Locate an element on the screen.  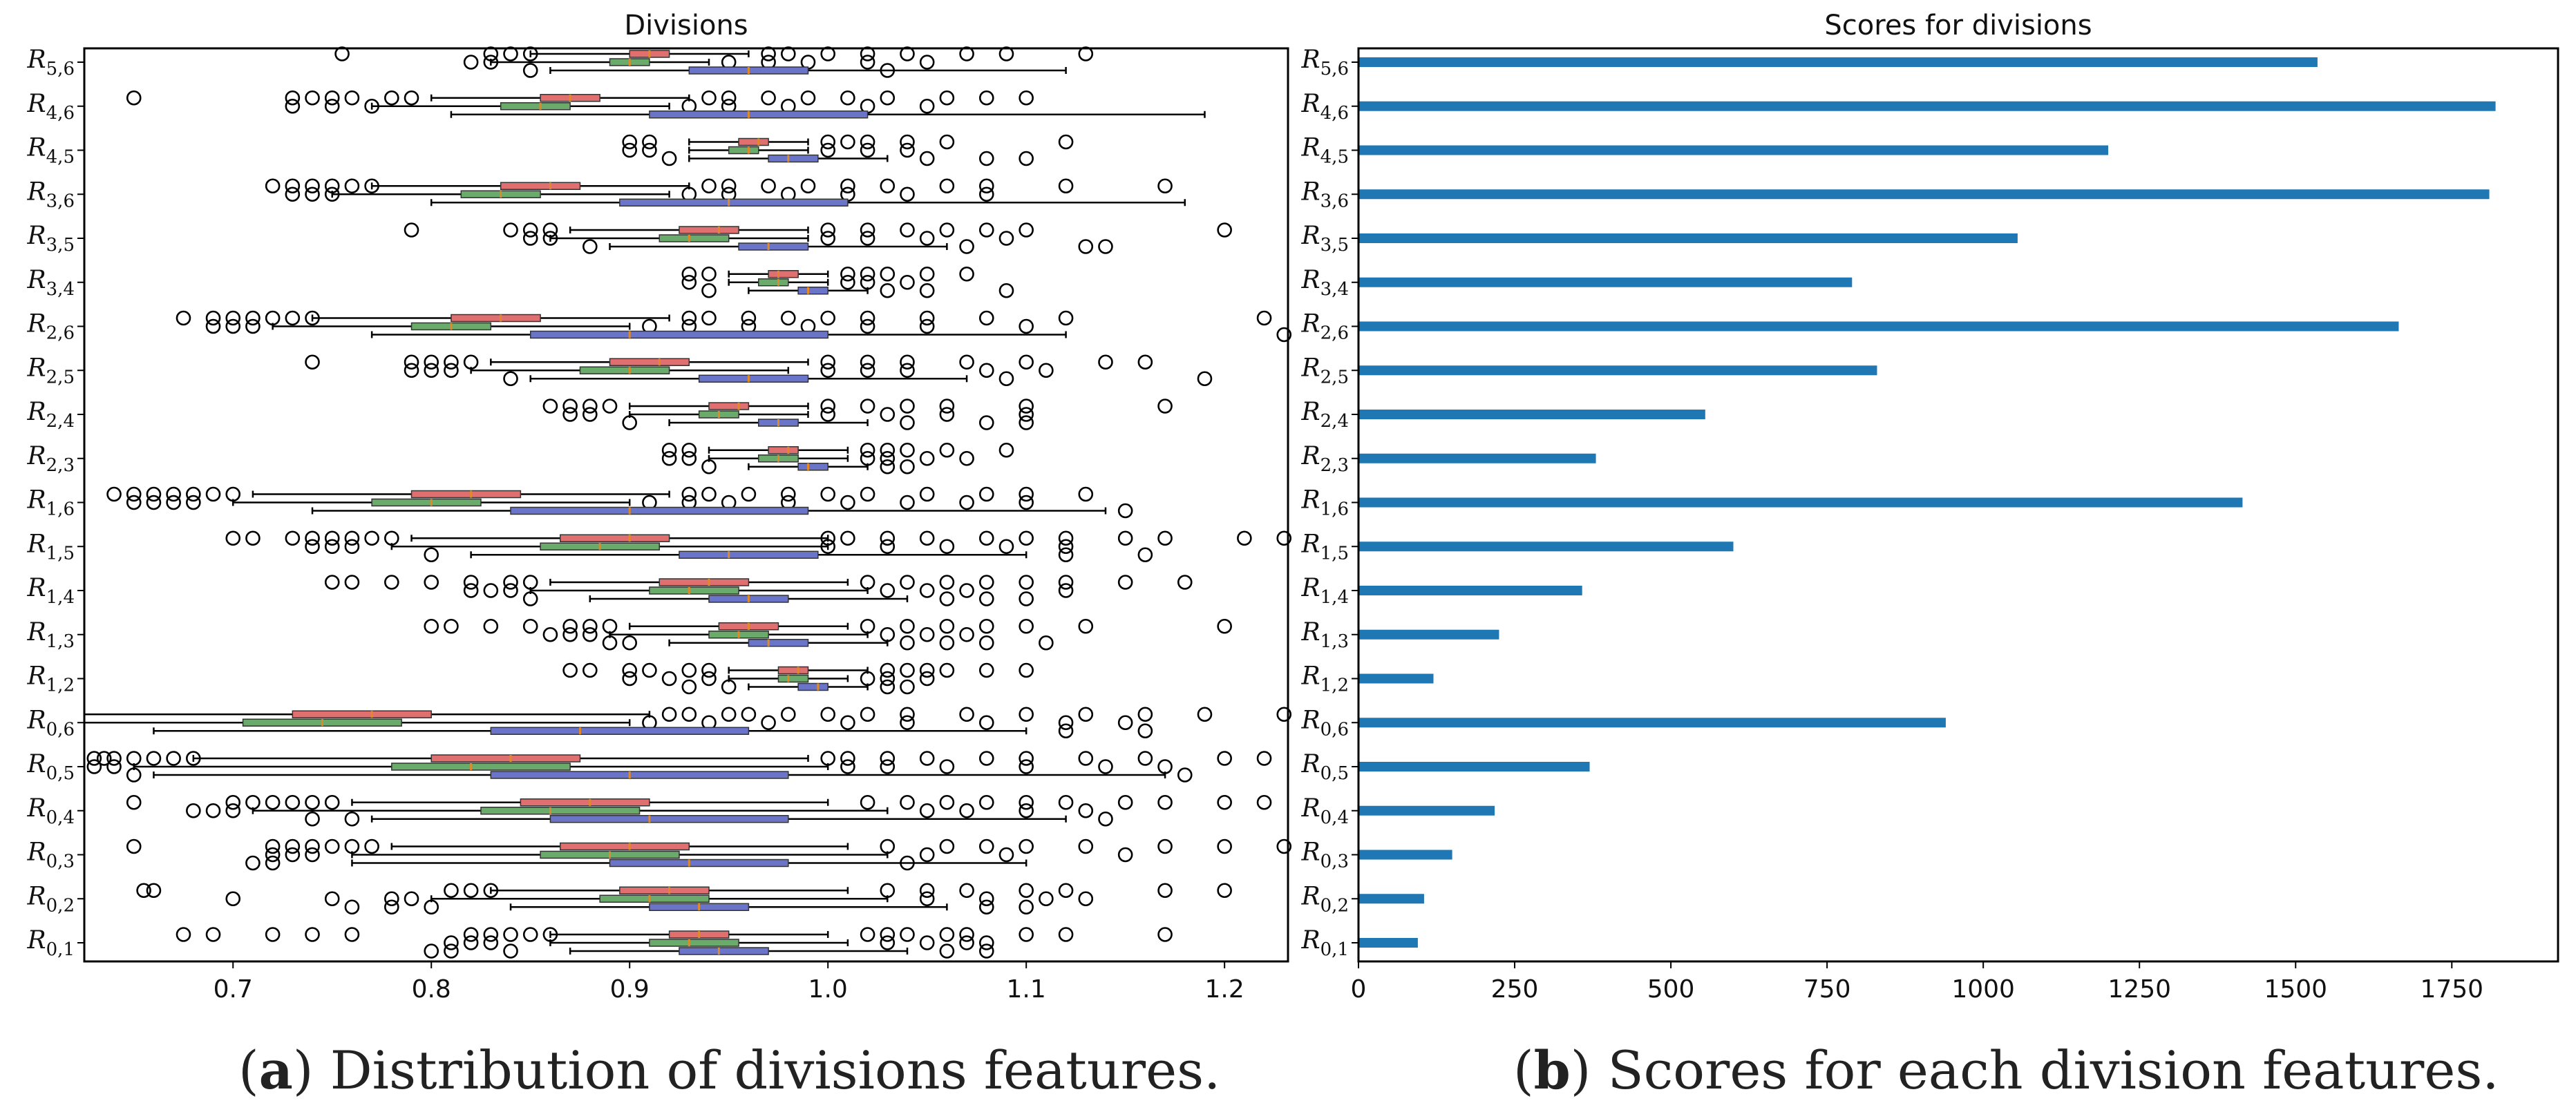
y-tick-label-sub: 5,6 is located at coordinates (1334, 69).